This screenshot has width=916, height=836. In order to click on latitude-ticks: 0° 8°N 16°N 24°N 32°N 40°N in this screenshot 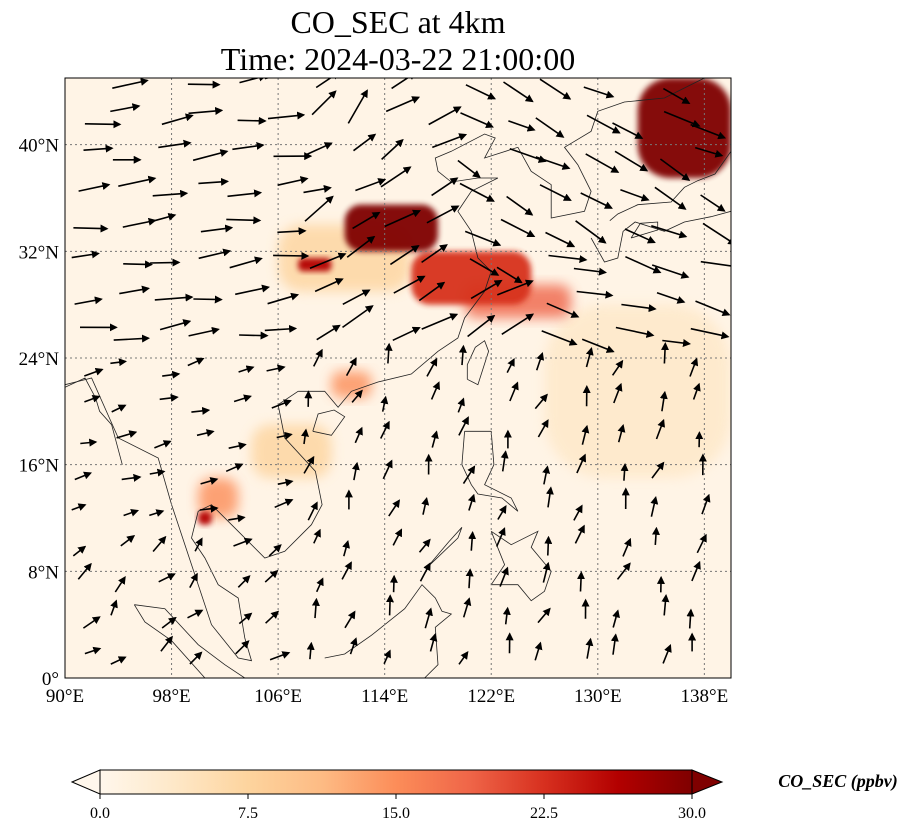, I will do `click(39, 413)`.